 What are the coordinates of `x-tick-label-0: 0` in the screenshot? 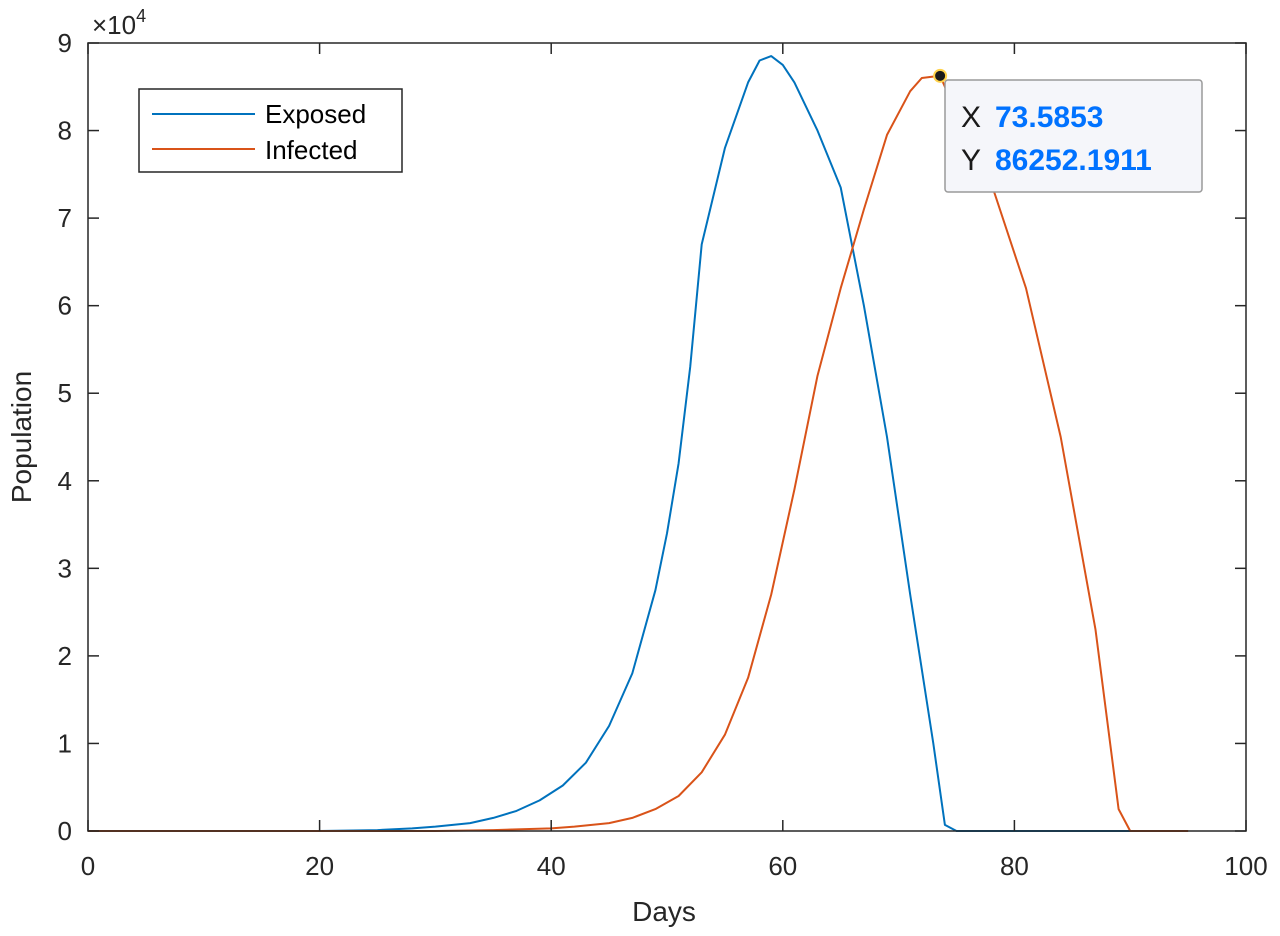 It's located at (88, 866).